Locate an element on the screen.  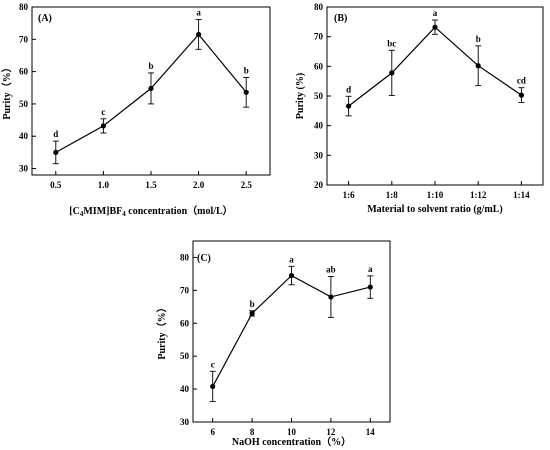
x-tick-label: 2.0 is located at coordinates (199, 185).